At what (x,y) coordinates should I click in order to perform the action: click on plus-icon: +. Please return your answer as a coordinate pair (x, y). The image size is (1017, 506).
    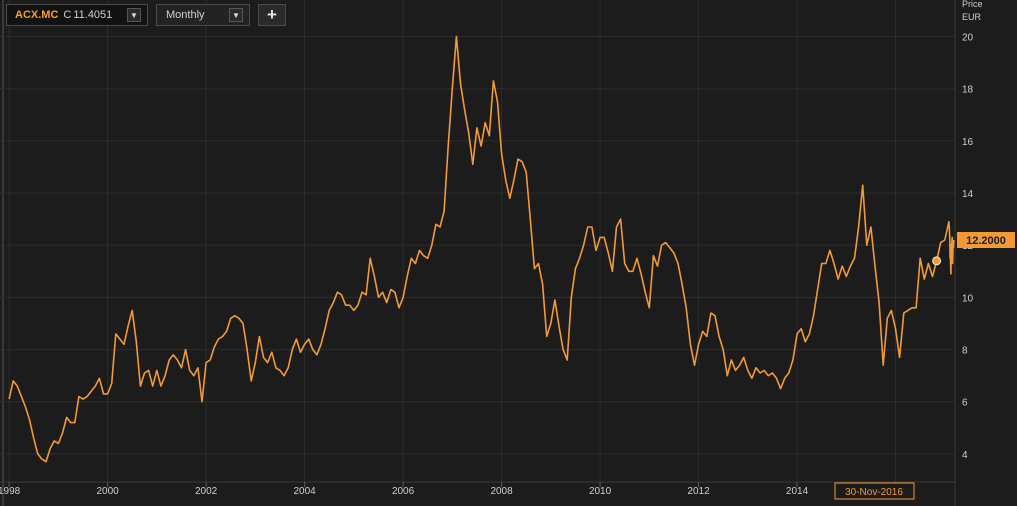
    Looking at the image, I should click on (272, 14).